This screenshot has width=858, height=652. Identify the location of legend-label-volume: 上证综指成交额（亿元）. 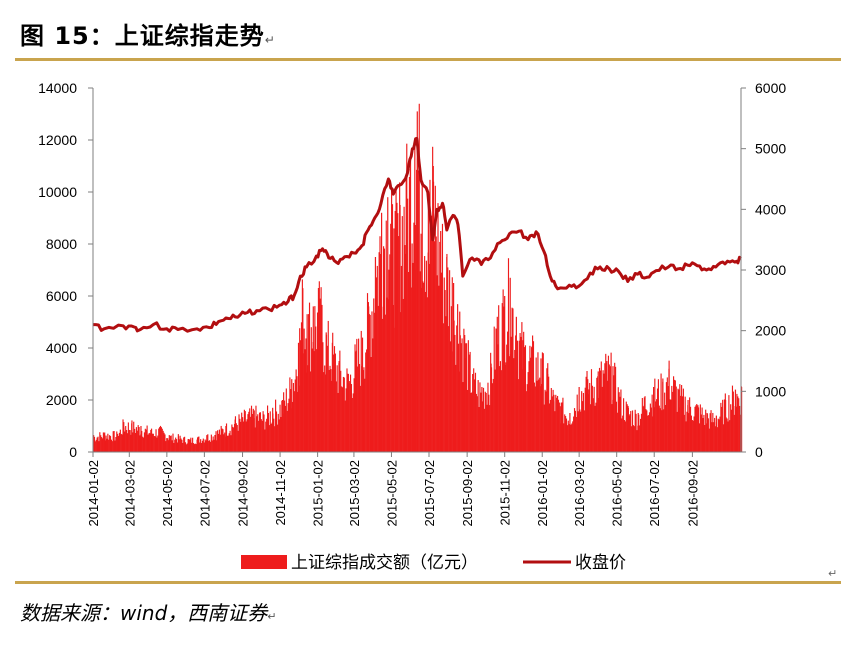
(384, 562).